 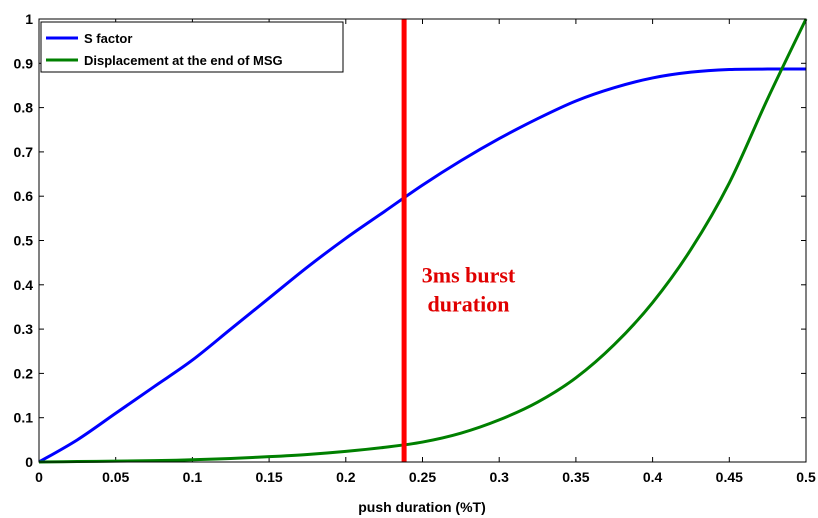 I want to click on x-axis-label: push duration (%T), so click(x=422, y=507).